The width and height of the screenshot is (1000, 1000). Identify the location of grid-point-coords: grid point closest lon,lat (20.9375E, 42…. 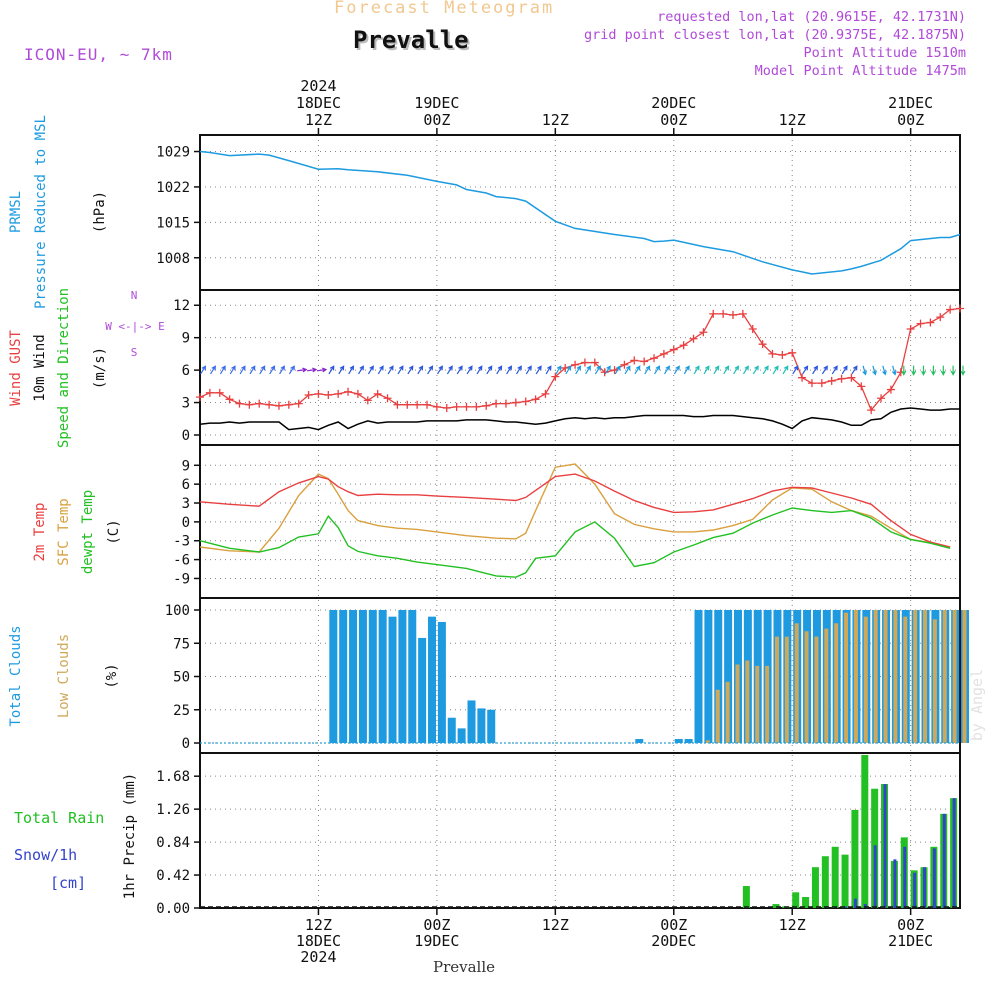
(774, 35).